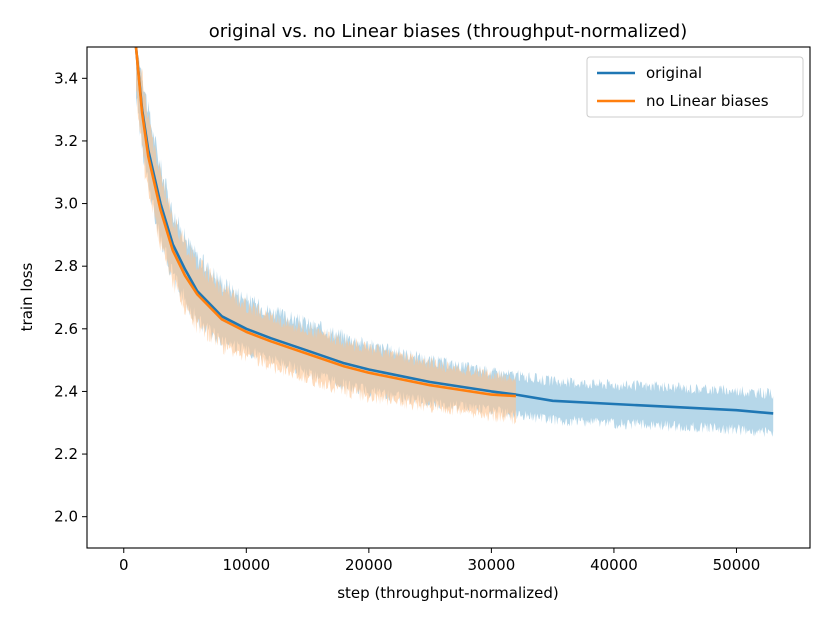 Image resolution: width=830 pixels, height=623 pixels. What do you see at coordinates (66, 141) in the screenshot?
I see `y-tick-label: 3.2` at bounding box center [66, 141].